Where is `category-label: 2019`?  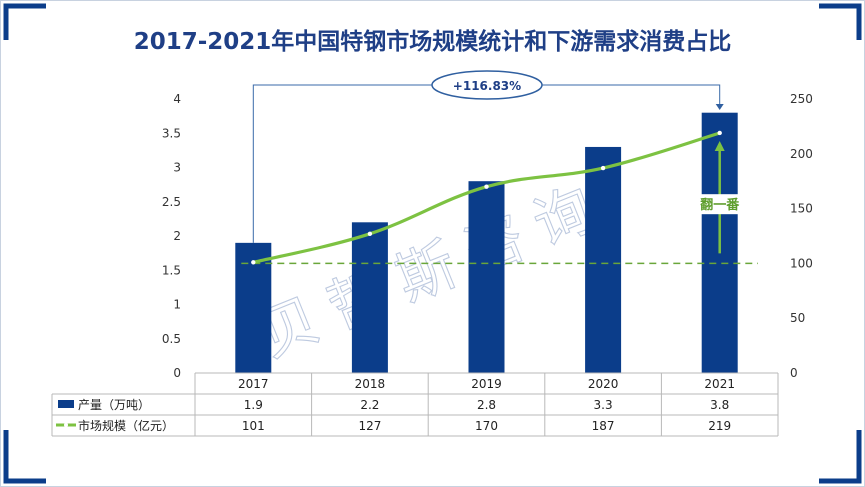
category-label: 2019 is located at coordinates (486, 384).